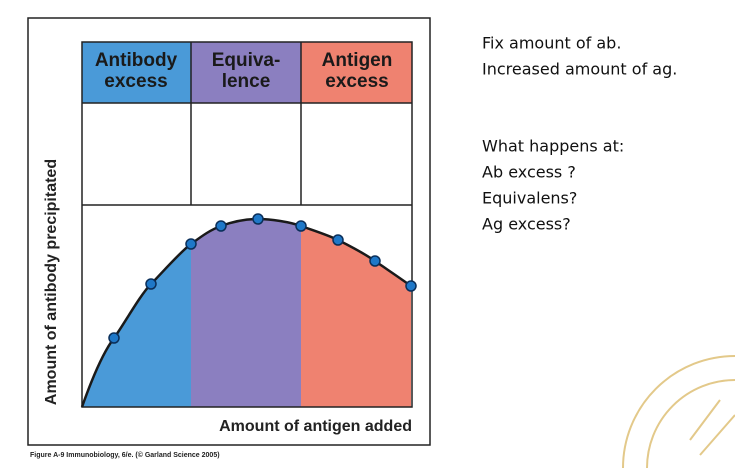 The height and width of the screenshot is (473, 735). Describe the element at coordinates (529, 198) in the screenshot. I see `question-line: Equivalens?` at that location.